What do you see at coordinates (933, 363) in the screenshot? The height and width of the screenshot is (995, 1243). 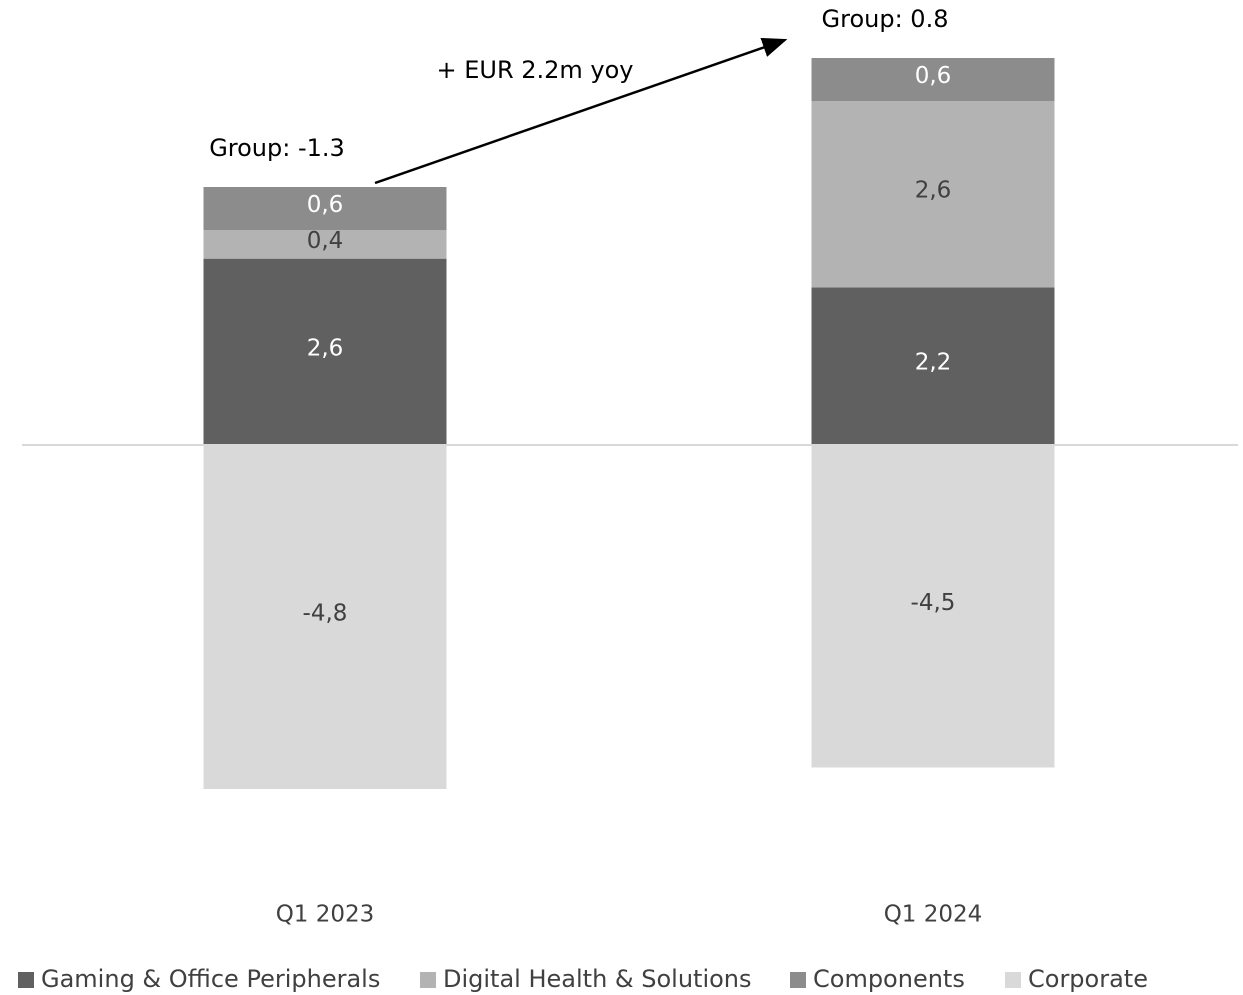 I see `value-label: 2,2` at bounding box center [933, 363].